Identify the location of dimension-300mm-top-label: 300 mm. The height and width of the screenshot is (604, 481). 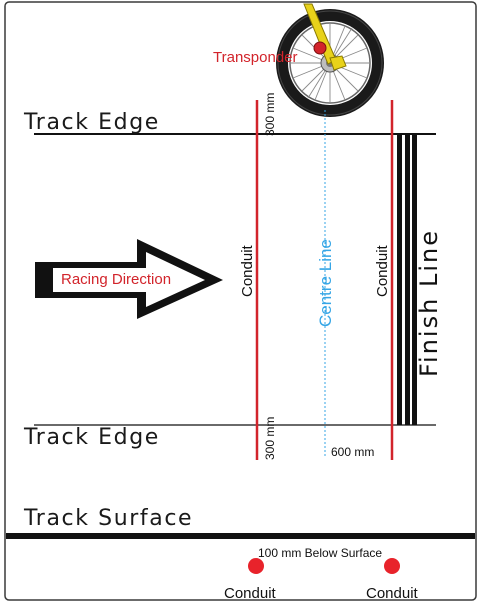
(270, 114).